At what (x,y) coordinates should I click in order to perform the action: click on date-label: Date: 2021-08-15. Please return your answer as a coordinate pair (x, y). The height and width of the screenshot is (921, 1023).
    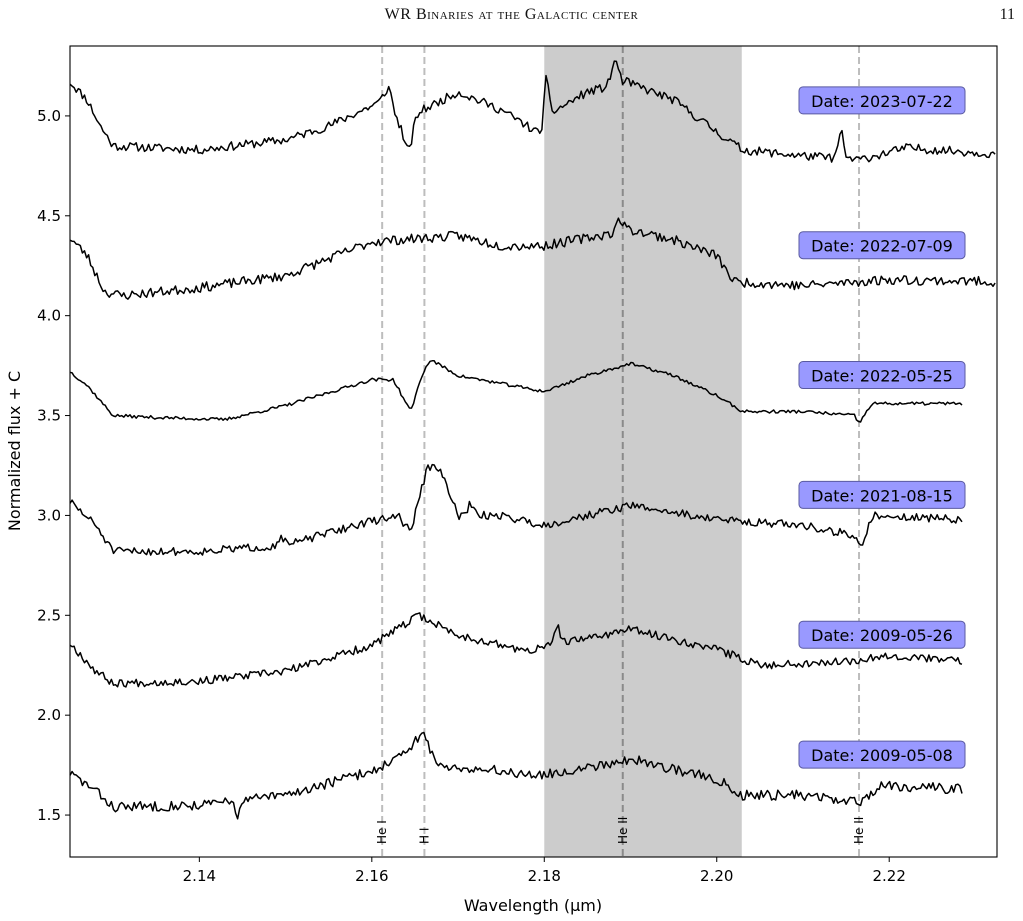
    Looking at the image, I should click on (882, 494).